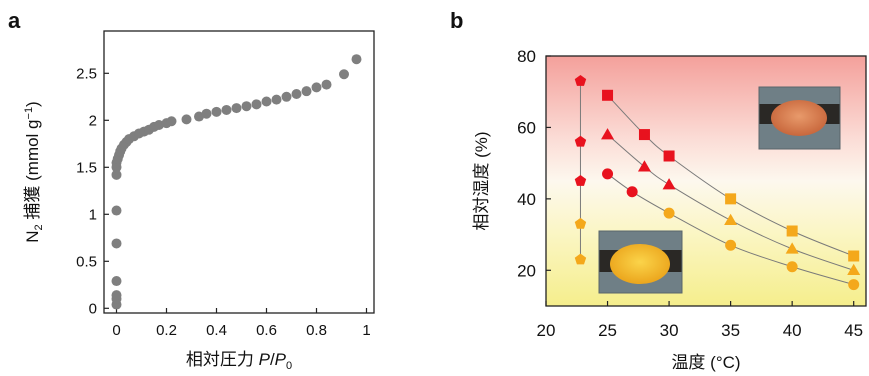 The width and height of the screenshot is (869, 376). What do you see at coordinates (366, 330) in the screenshot?
I see `x-tick-label: 1` at bounding box center [366, 330].